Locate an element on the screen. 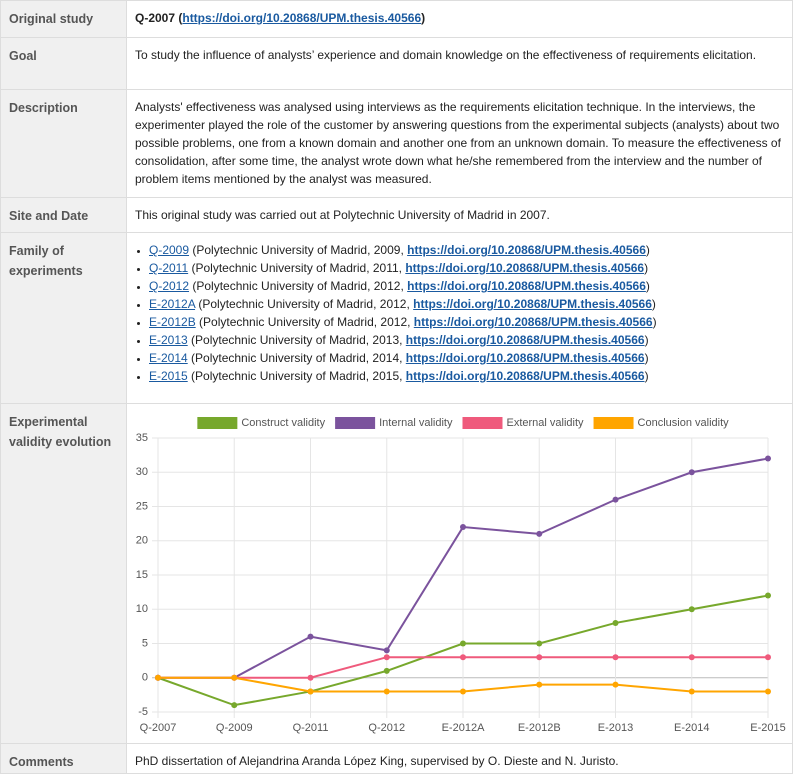 This screenshot has width=794, height=774. link: E-2013 is located at coordinates (168, 340).